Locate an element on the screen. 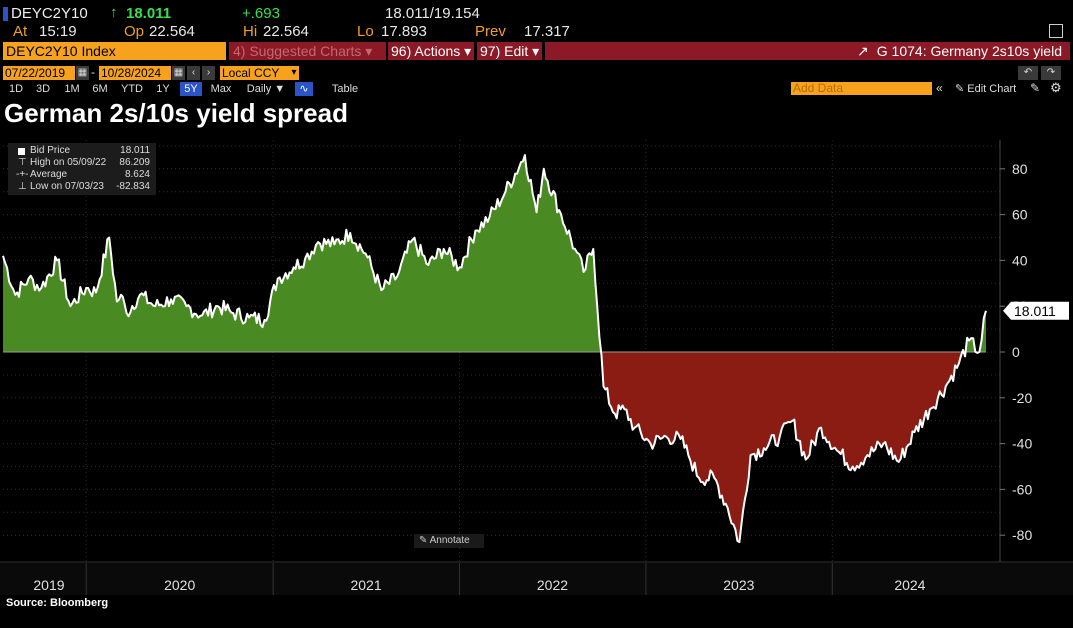  net-change: +.693 is located at coordinates (261, 13).